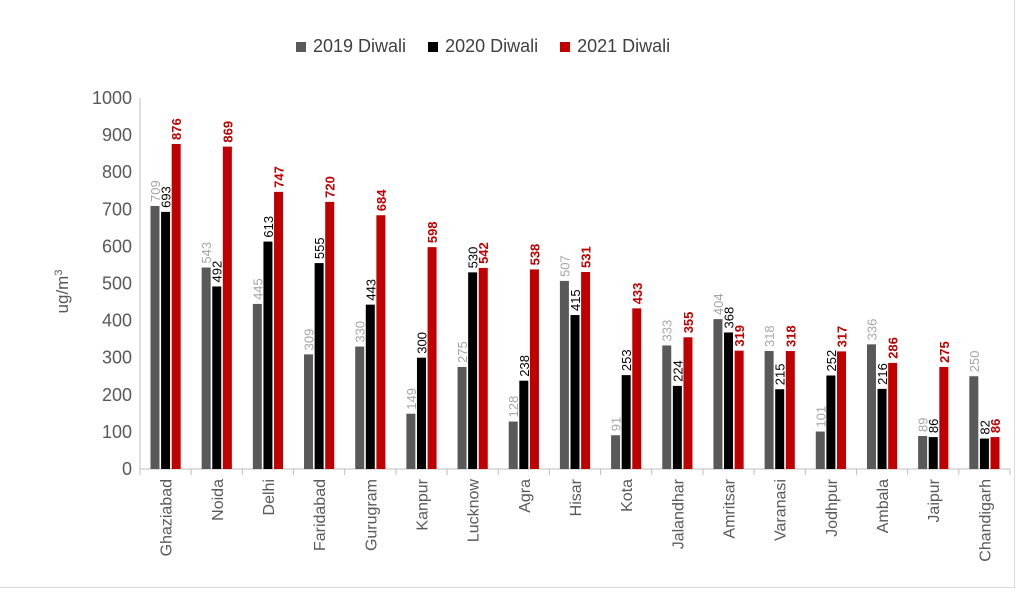 The image size is (1021, 593). I want to click on x-tick-label-hisar: Hisar, so click(576, 497).